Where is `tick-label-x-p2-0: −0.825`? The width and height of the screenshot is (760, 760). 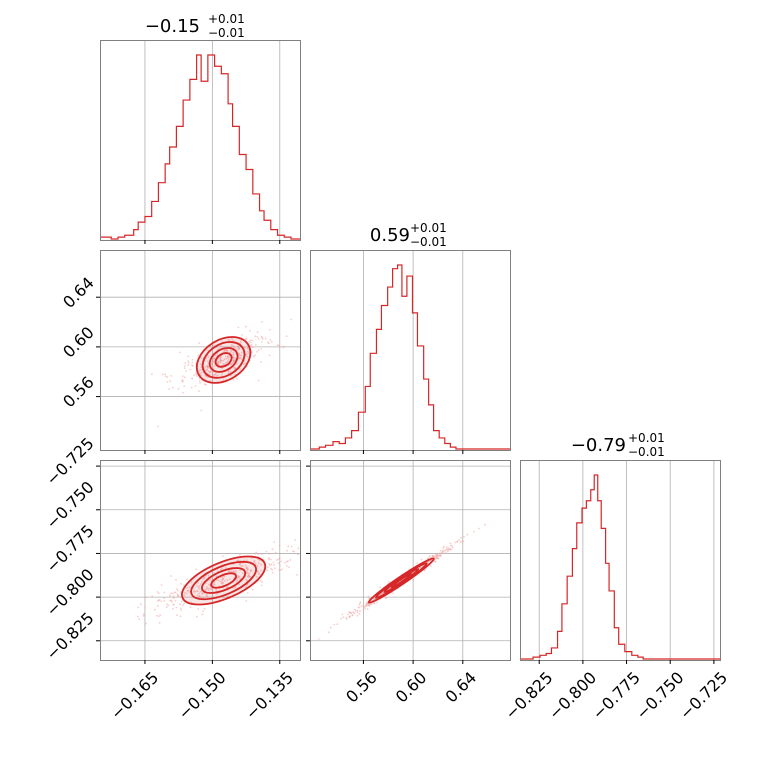
tick-label-x-p2-0: −0.825 is located at coordinates (528, 695).